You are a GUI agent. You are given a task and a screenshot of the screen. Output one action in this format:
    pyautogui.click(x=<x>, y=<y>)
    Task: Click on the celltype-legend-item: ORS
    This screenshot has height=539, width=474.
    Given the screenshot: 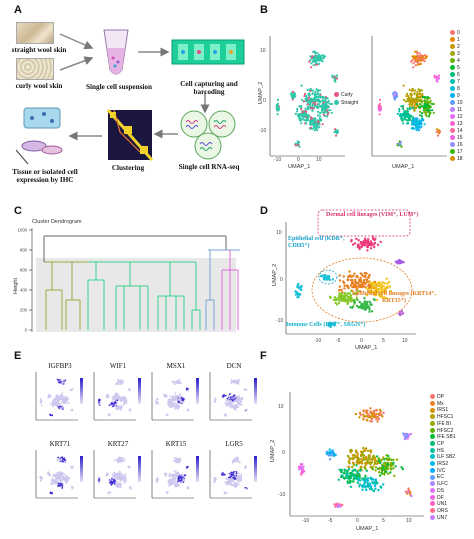 What is the action you would take?
    pyautogui.click(x=439, y=511)
    